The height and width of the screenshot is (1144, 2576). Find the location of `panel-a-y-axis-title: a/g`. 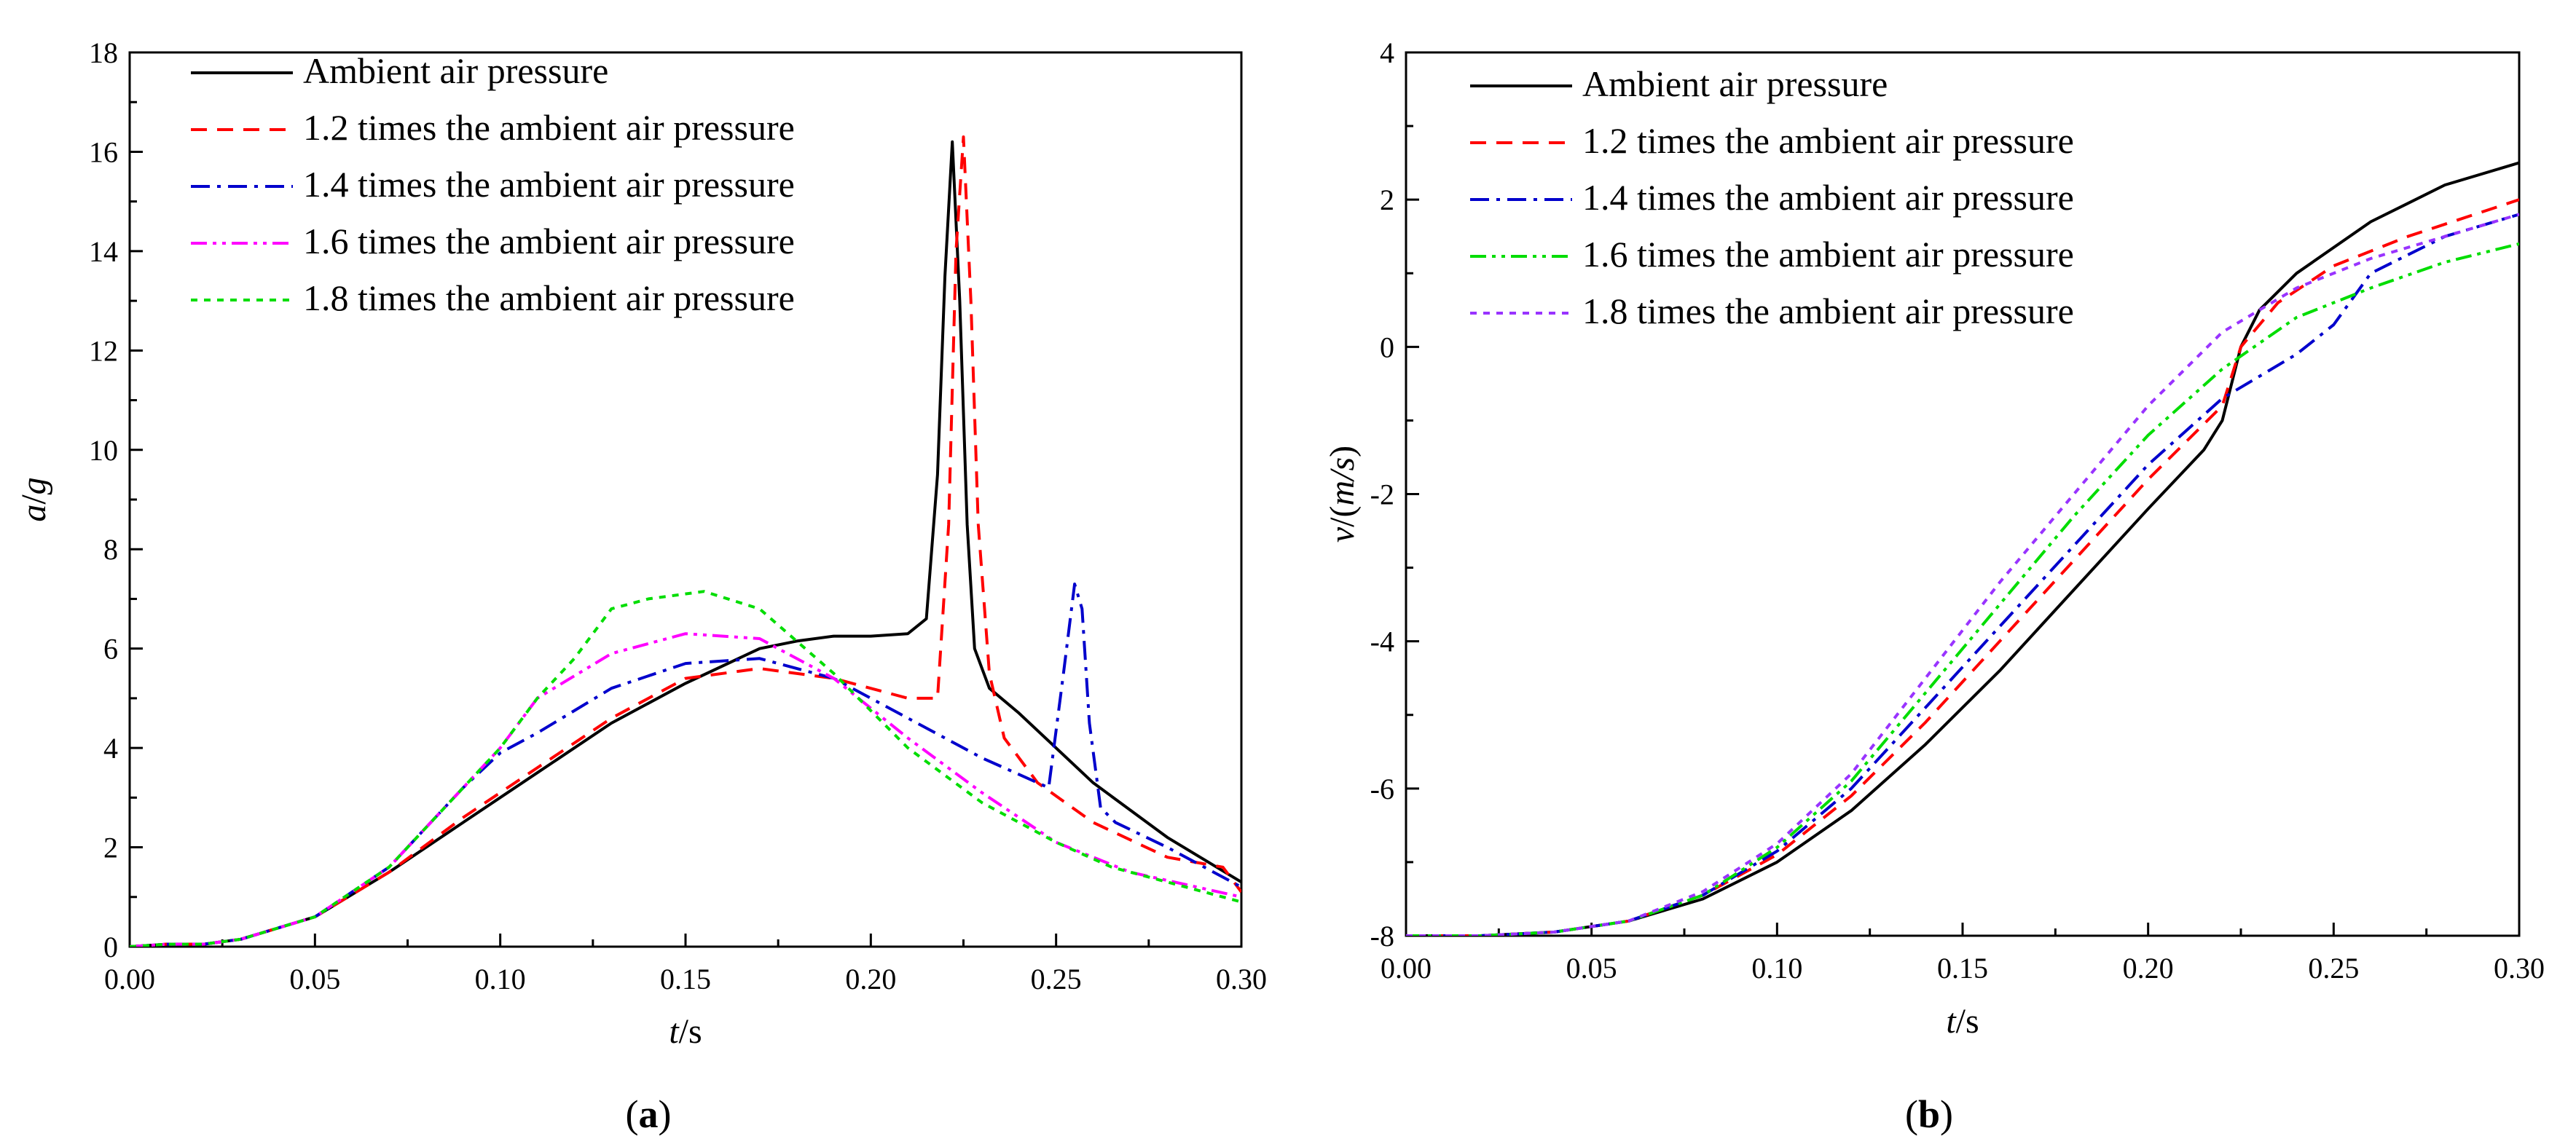

panel-a-y-axis-title: a/g is located at coordinates (34, 499).